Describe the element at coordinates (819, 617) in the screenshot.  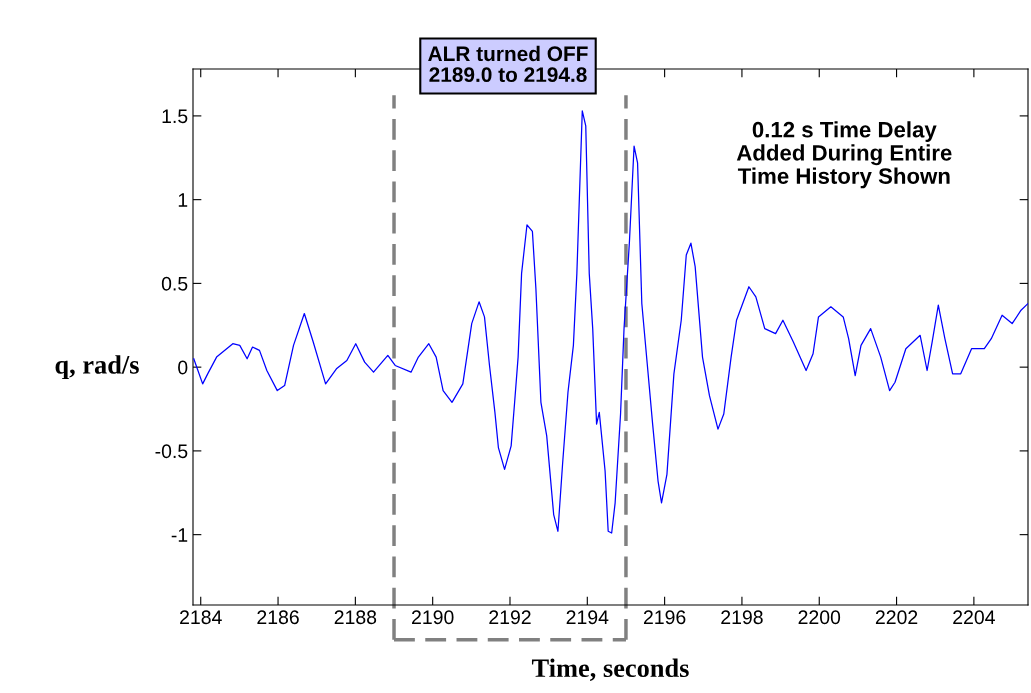
I see `x-tick-label: 2200` at that location.